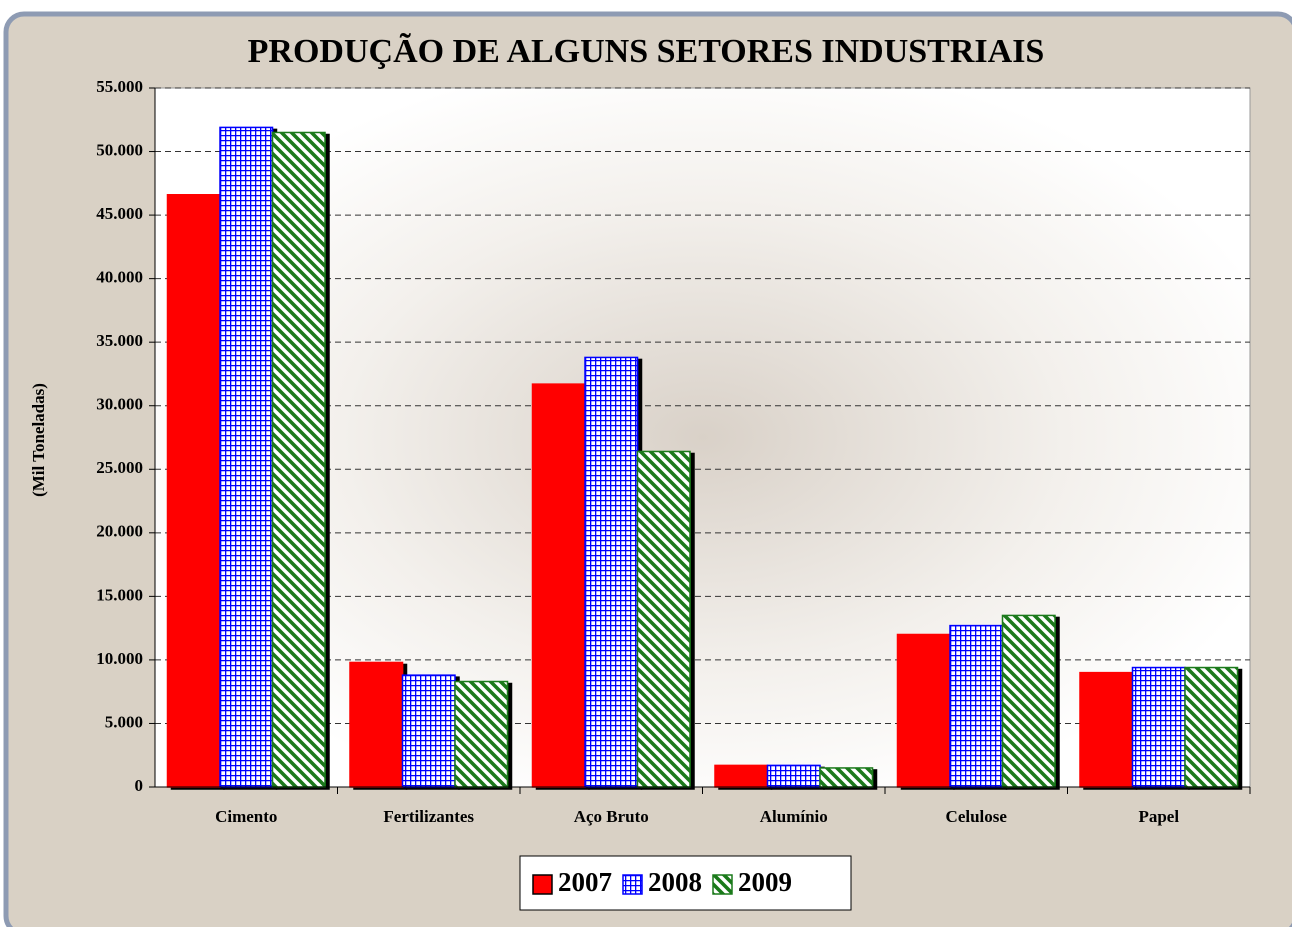 The height and width of the screenshot is (927, 1292). What do you see at coordinates (124, 721) in the screenshot?
I see `y-tick-label: 5.000` at bounding box center [124, 721].